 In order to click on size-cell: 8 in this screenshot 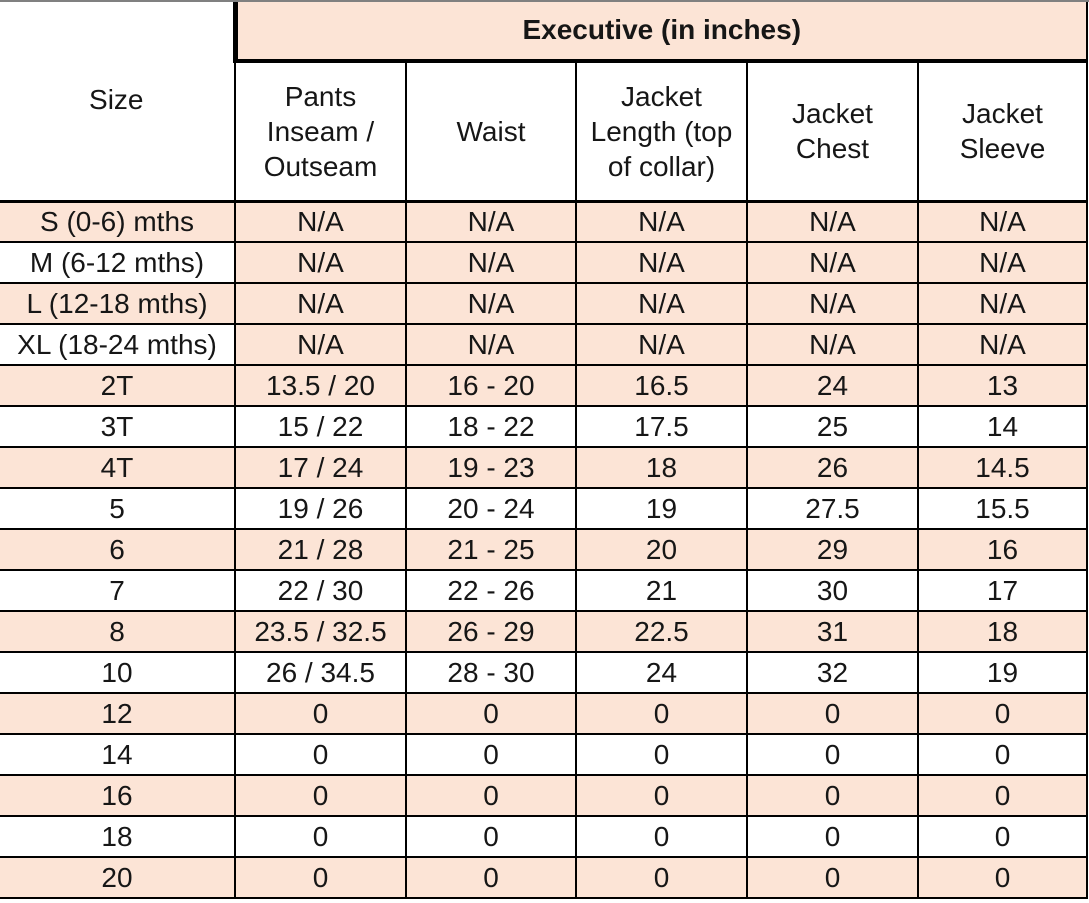, I will do `click(118, 631)`.